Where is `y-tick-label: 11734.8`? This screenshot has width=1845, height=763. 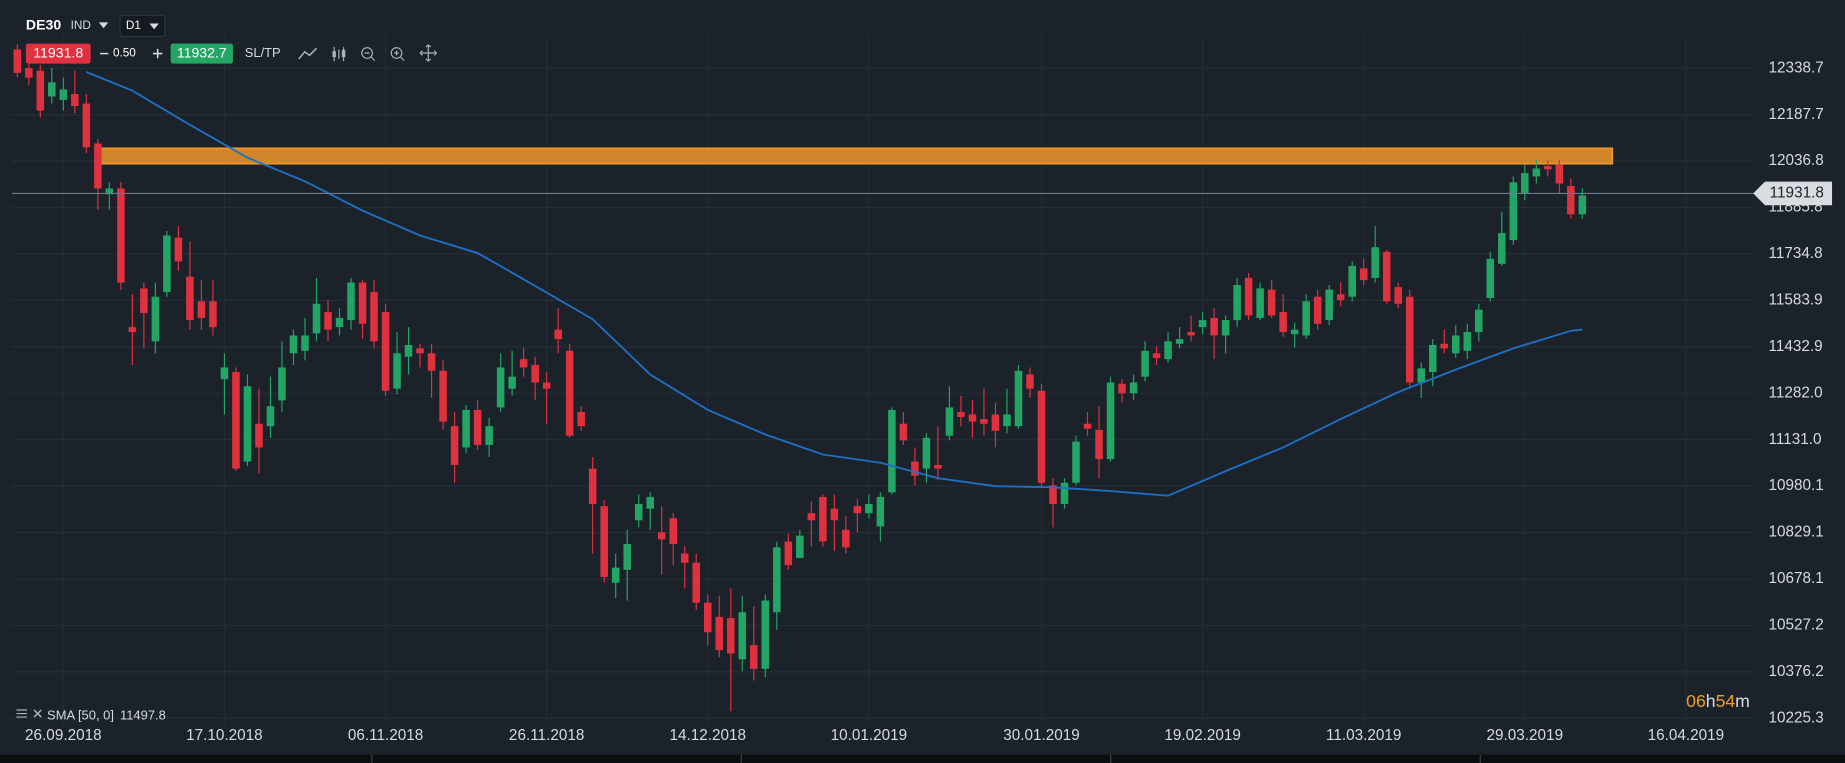
y-tick-label: 11734.8 is located at coordinates (1796, 253).